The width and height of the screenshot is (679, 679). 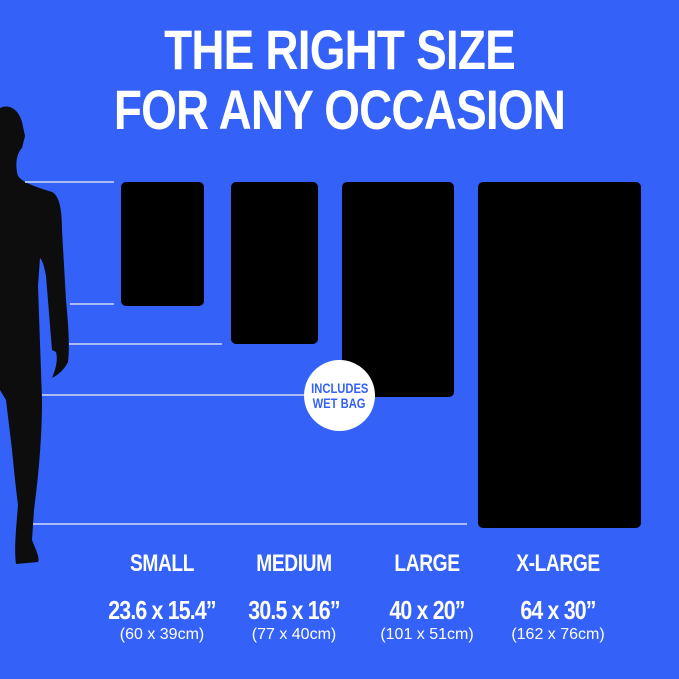 What do you see at coordinates (427, 563) in the screenshot?
I see `size-name: LARGE` at bounding box center [427, 563].